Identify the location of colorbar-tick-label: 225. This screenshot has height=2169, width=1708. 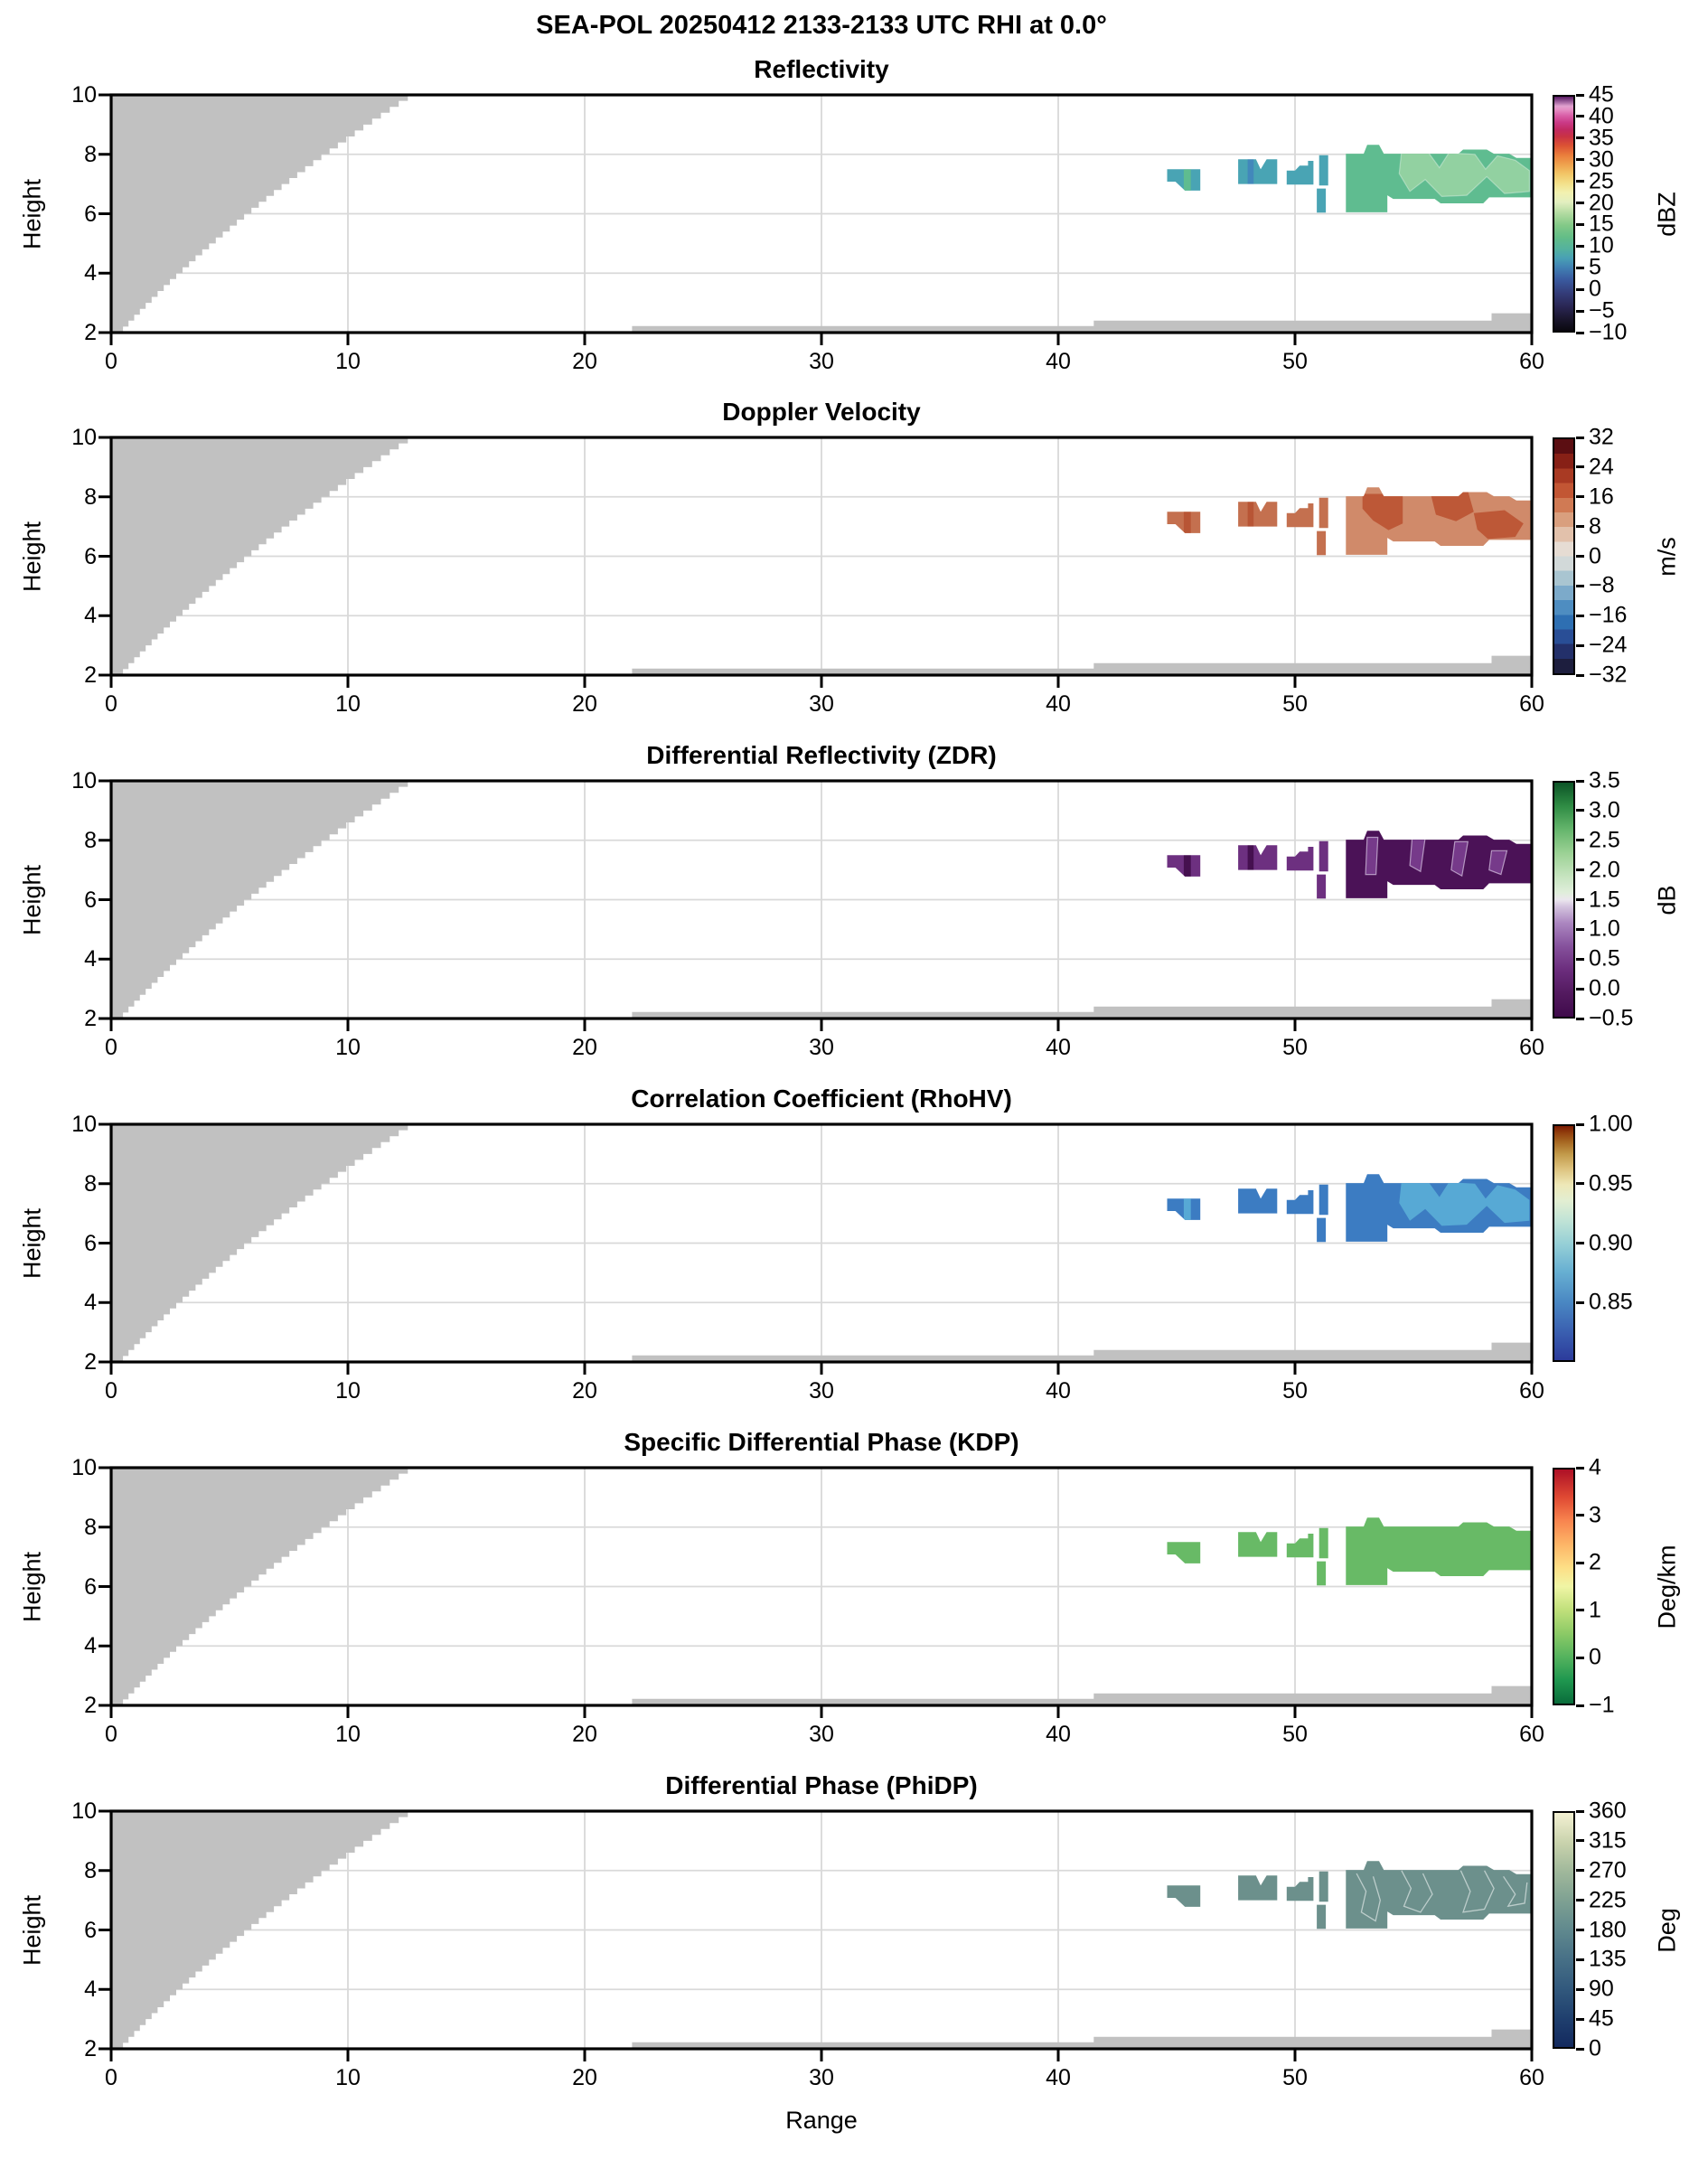
(1608, 1900).